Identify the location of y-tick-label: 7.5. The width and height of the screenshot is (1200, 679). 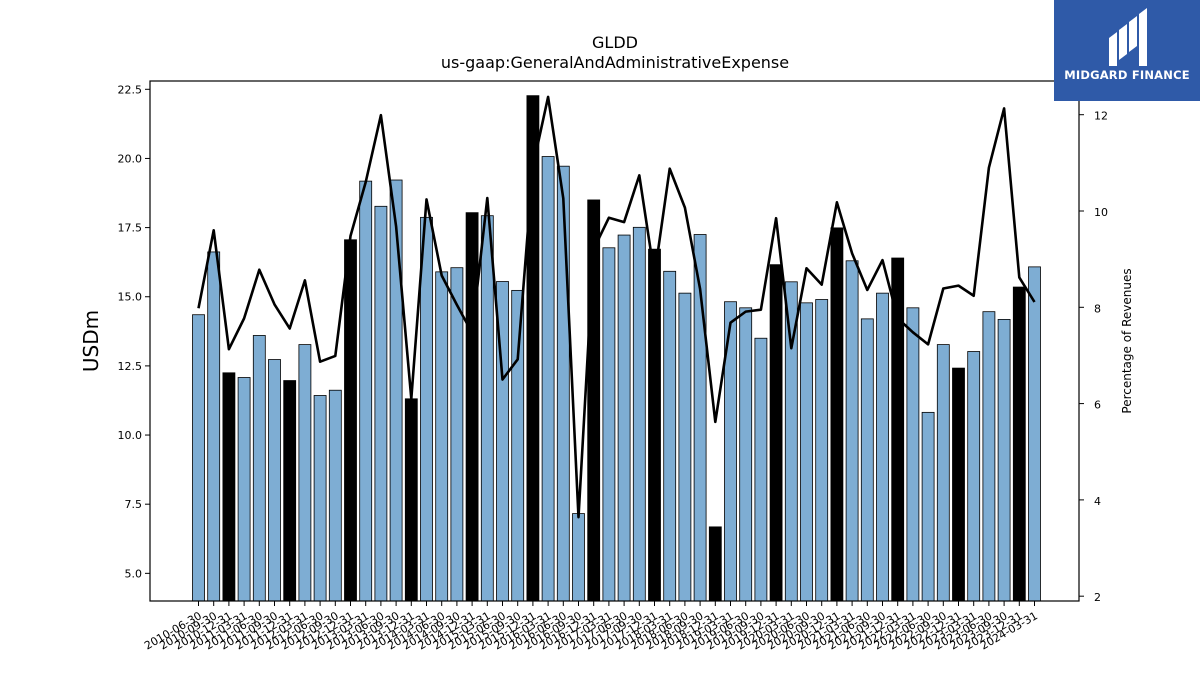
(134, 504).